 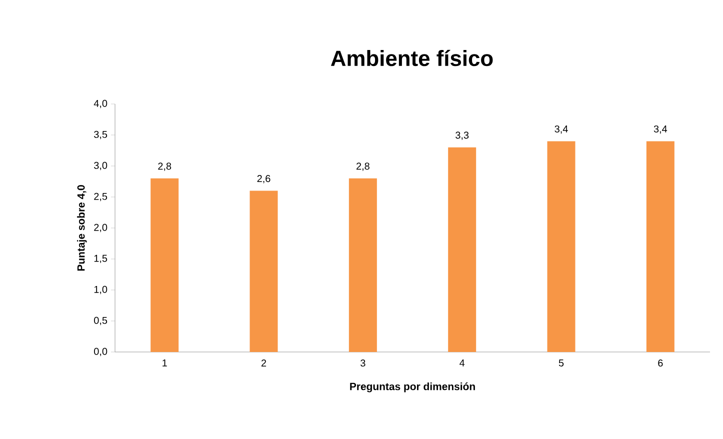 What do you see at coordinates (412, 387) in the screenshot?
I see `x-axis-title: Preguntas por dimensión` at bounding box center [412, 387].